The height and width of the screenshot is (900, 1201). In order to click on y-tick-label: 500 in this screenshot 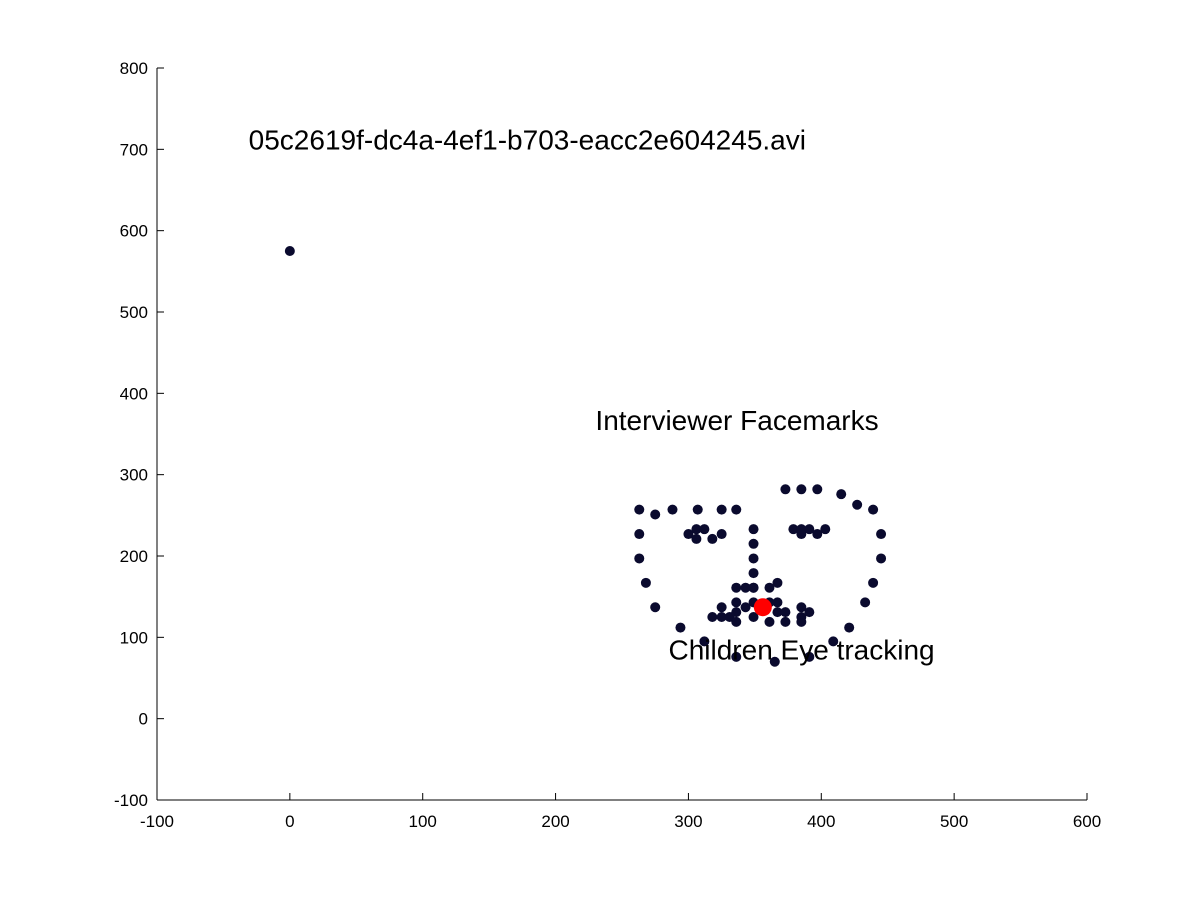, I will do `click(134, 312)`.